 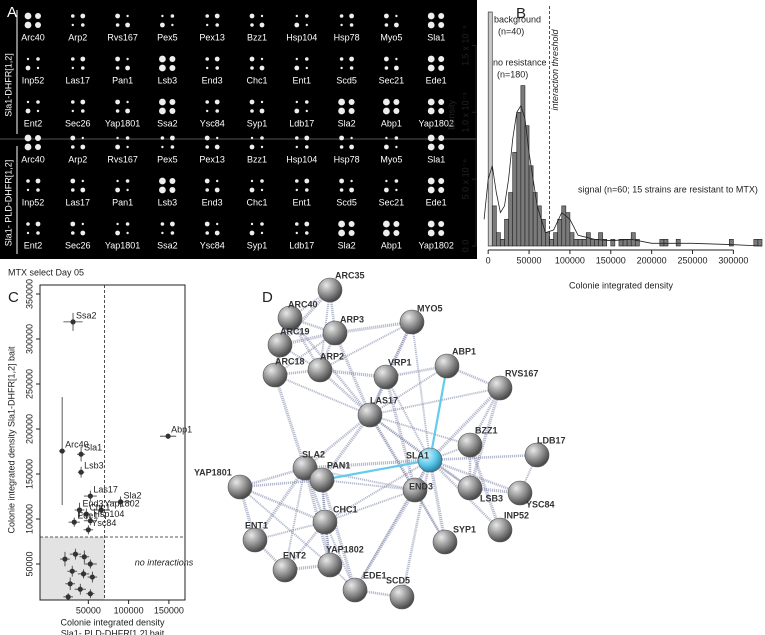 I want to click on strain-label: Lsb3, so click(x=168, y=80).